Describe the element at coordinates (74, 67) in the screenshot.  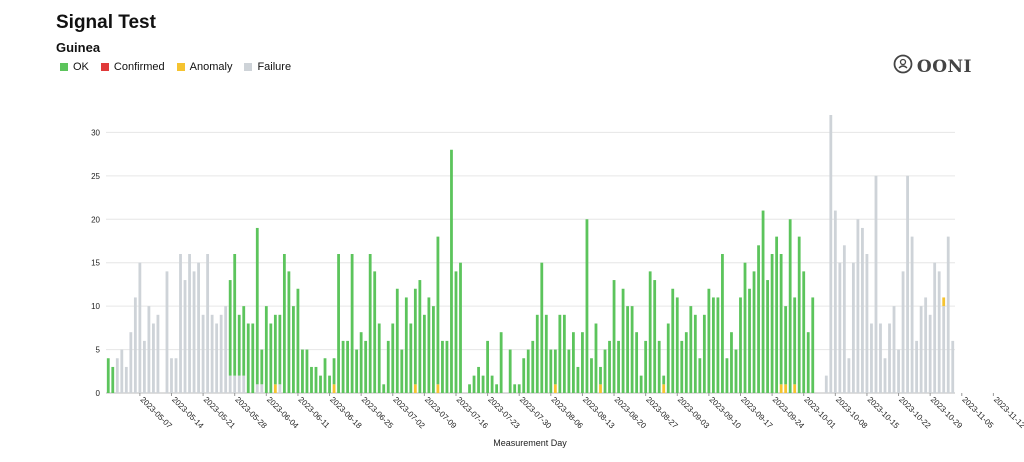
I see `legend-item-ok: OK` at that location.